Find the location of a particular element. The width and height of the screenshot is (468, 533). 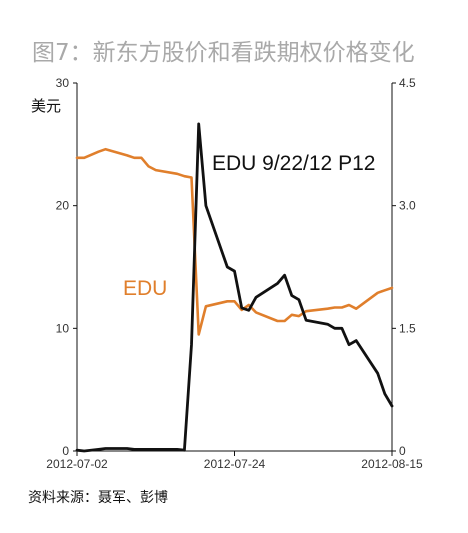

chart-title: 图7：新东方股价和看跌期权价格变化 is located at coordinates (223, 53).